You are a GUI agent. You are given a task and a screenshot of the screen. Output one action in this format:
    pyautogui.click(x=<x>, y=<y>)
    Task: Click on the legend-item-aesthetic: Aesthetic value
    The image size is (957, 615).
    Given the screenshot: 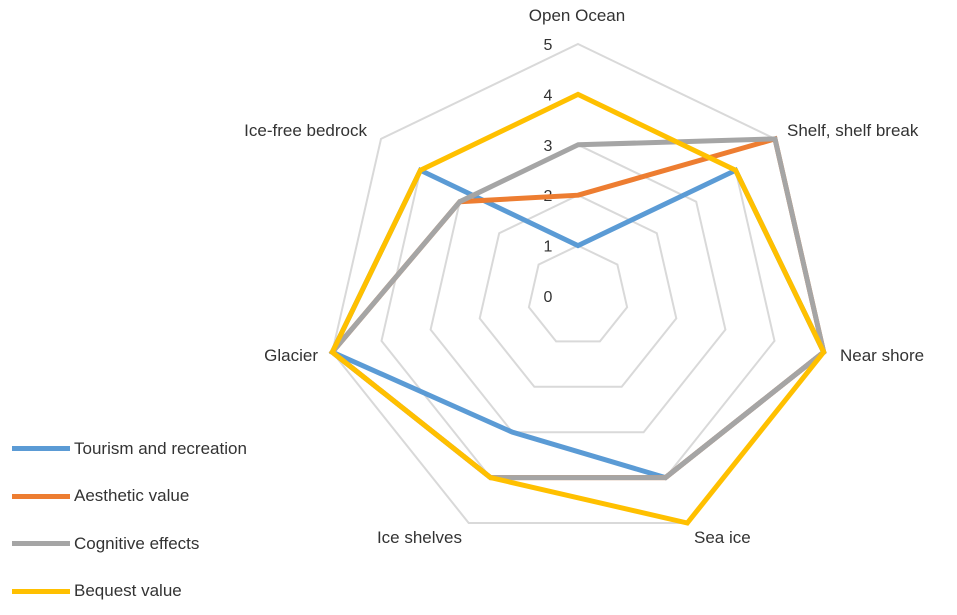 What is the action you would take?
    pyautogui.click(x=129, y=497)
    